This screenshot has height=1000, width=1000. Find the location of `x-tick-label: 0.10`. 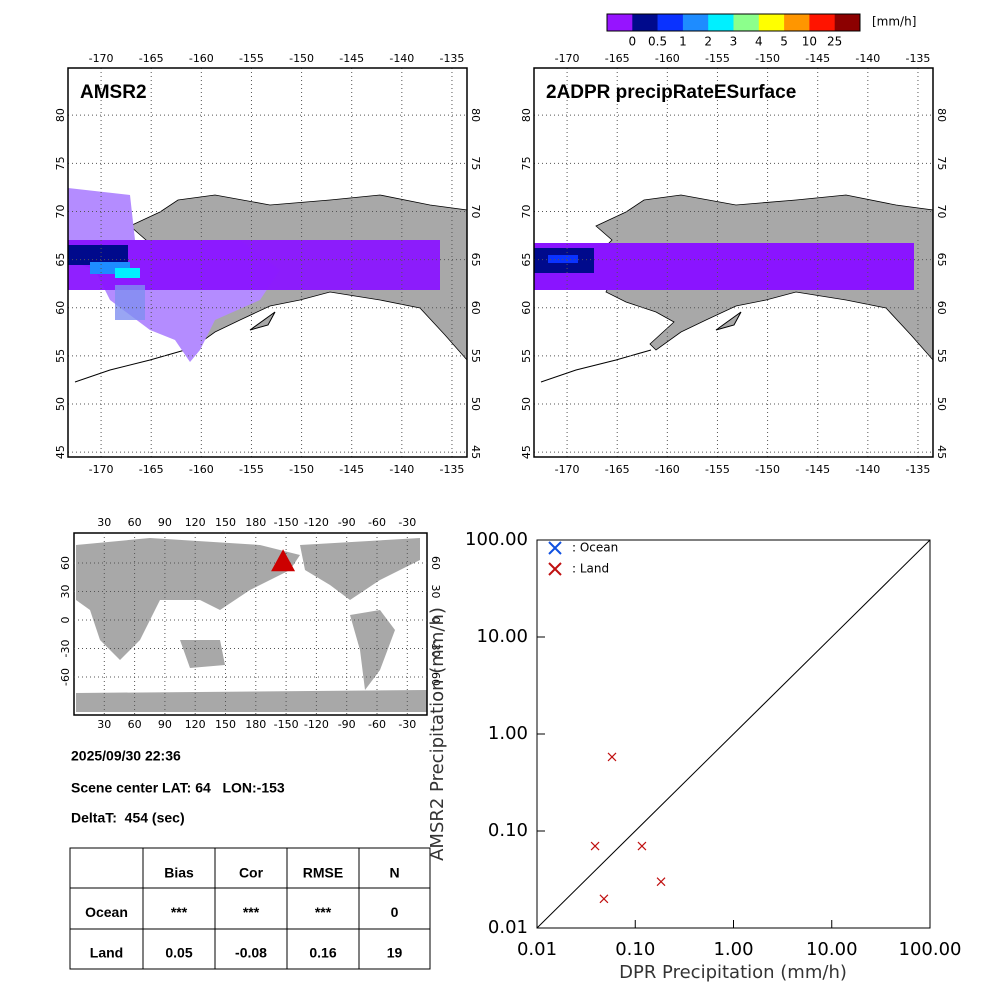

x-tick-label: 0.10 is located at coordinates (635, 949).